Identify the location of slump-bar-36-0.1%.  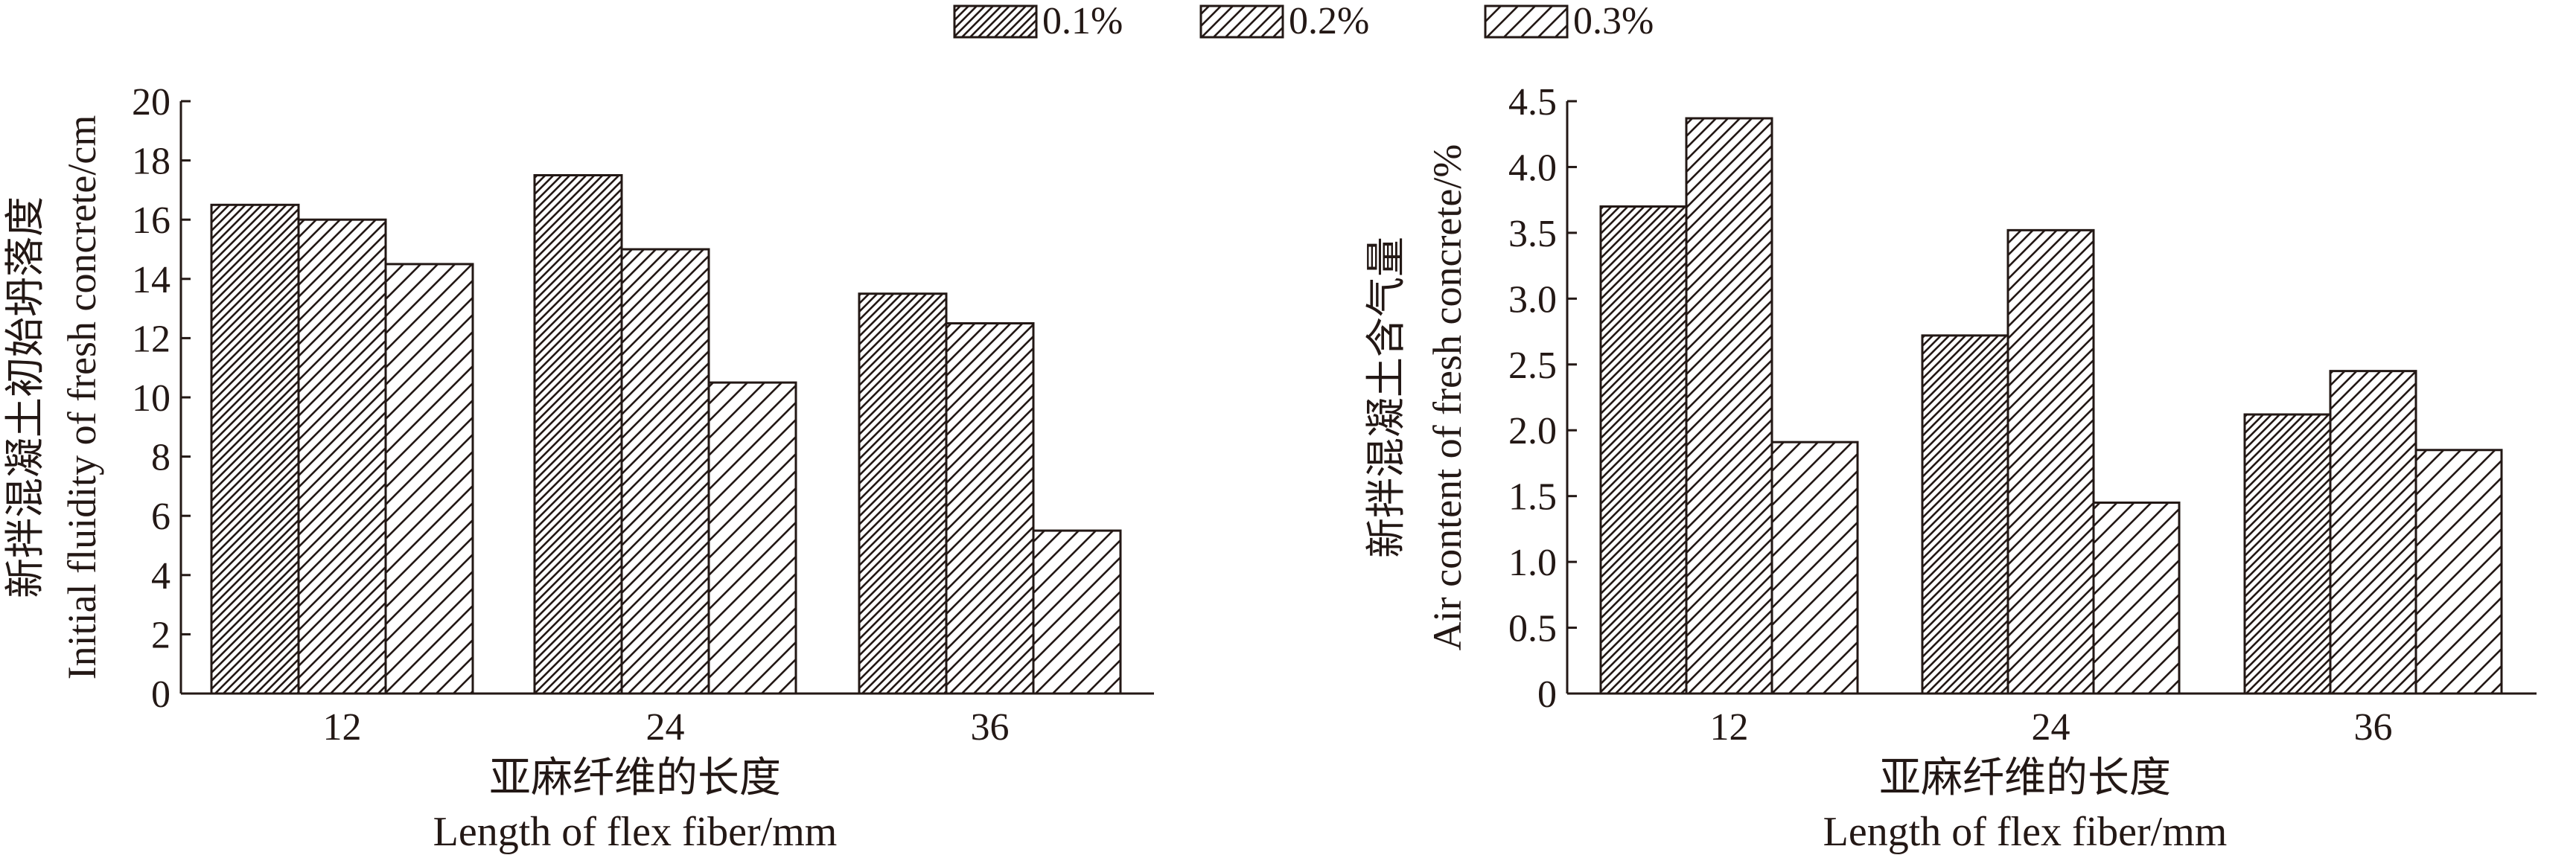
(903, 494).